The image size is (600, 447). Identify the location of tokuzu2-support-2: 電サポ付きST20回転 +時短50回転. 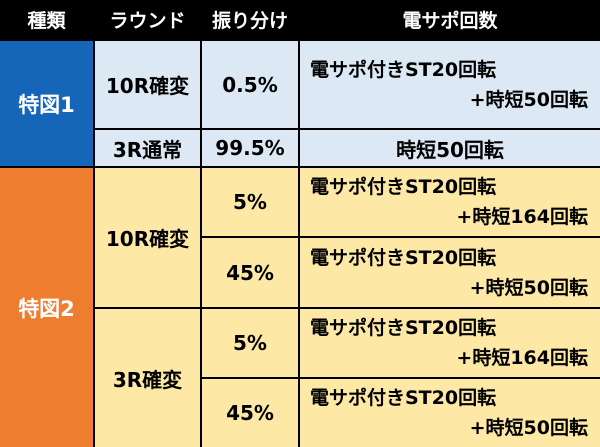
(450, 272).